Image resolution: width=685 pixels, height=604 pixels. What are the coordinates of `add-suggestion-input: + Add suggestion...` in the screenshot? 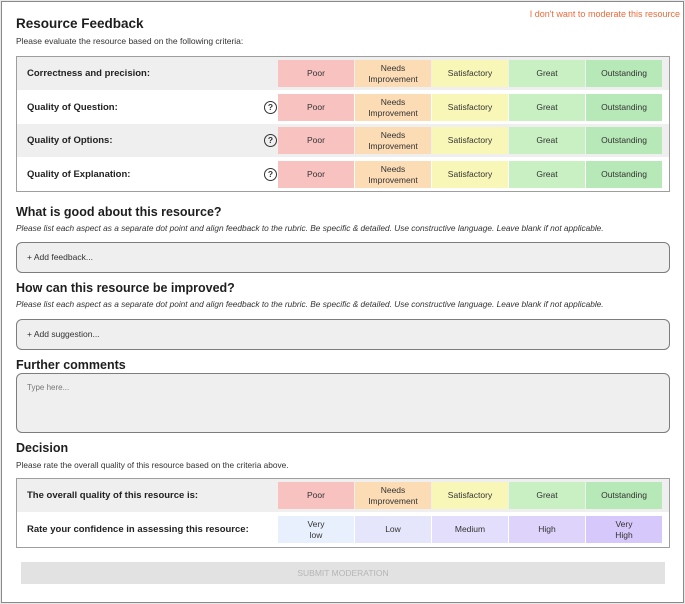 It's located at (343, 334).